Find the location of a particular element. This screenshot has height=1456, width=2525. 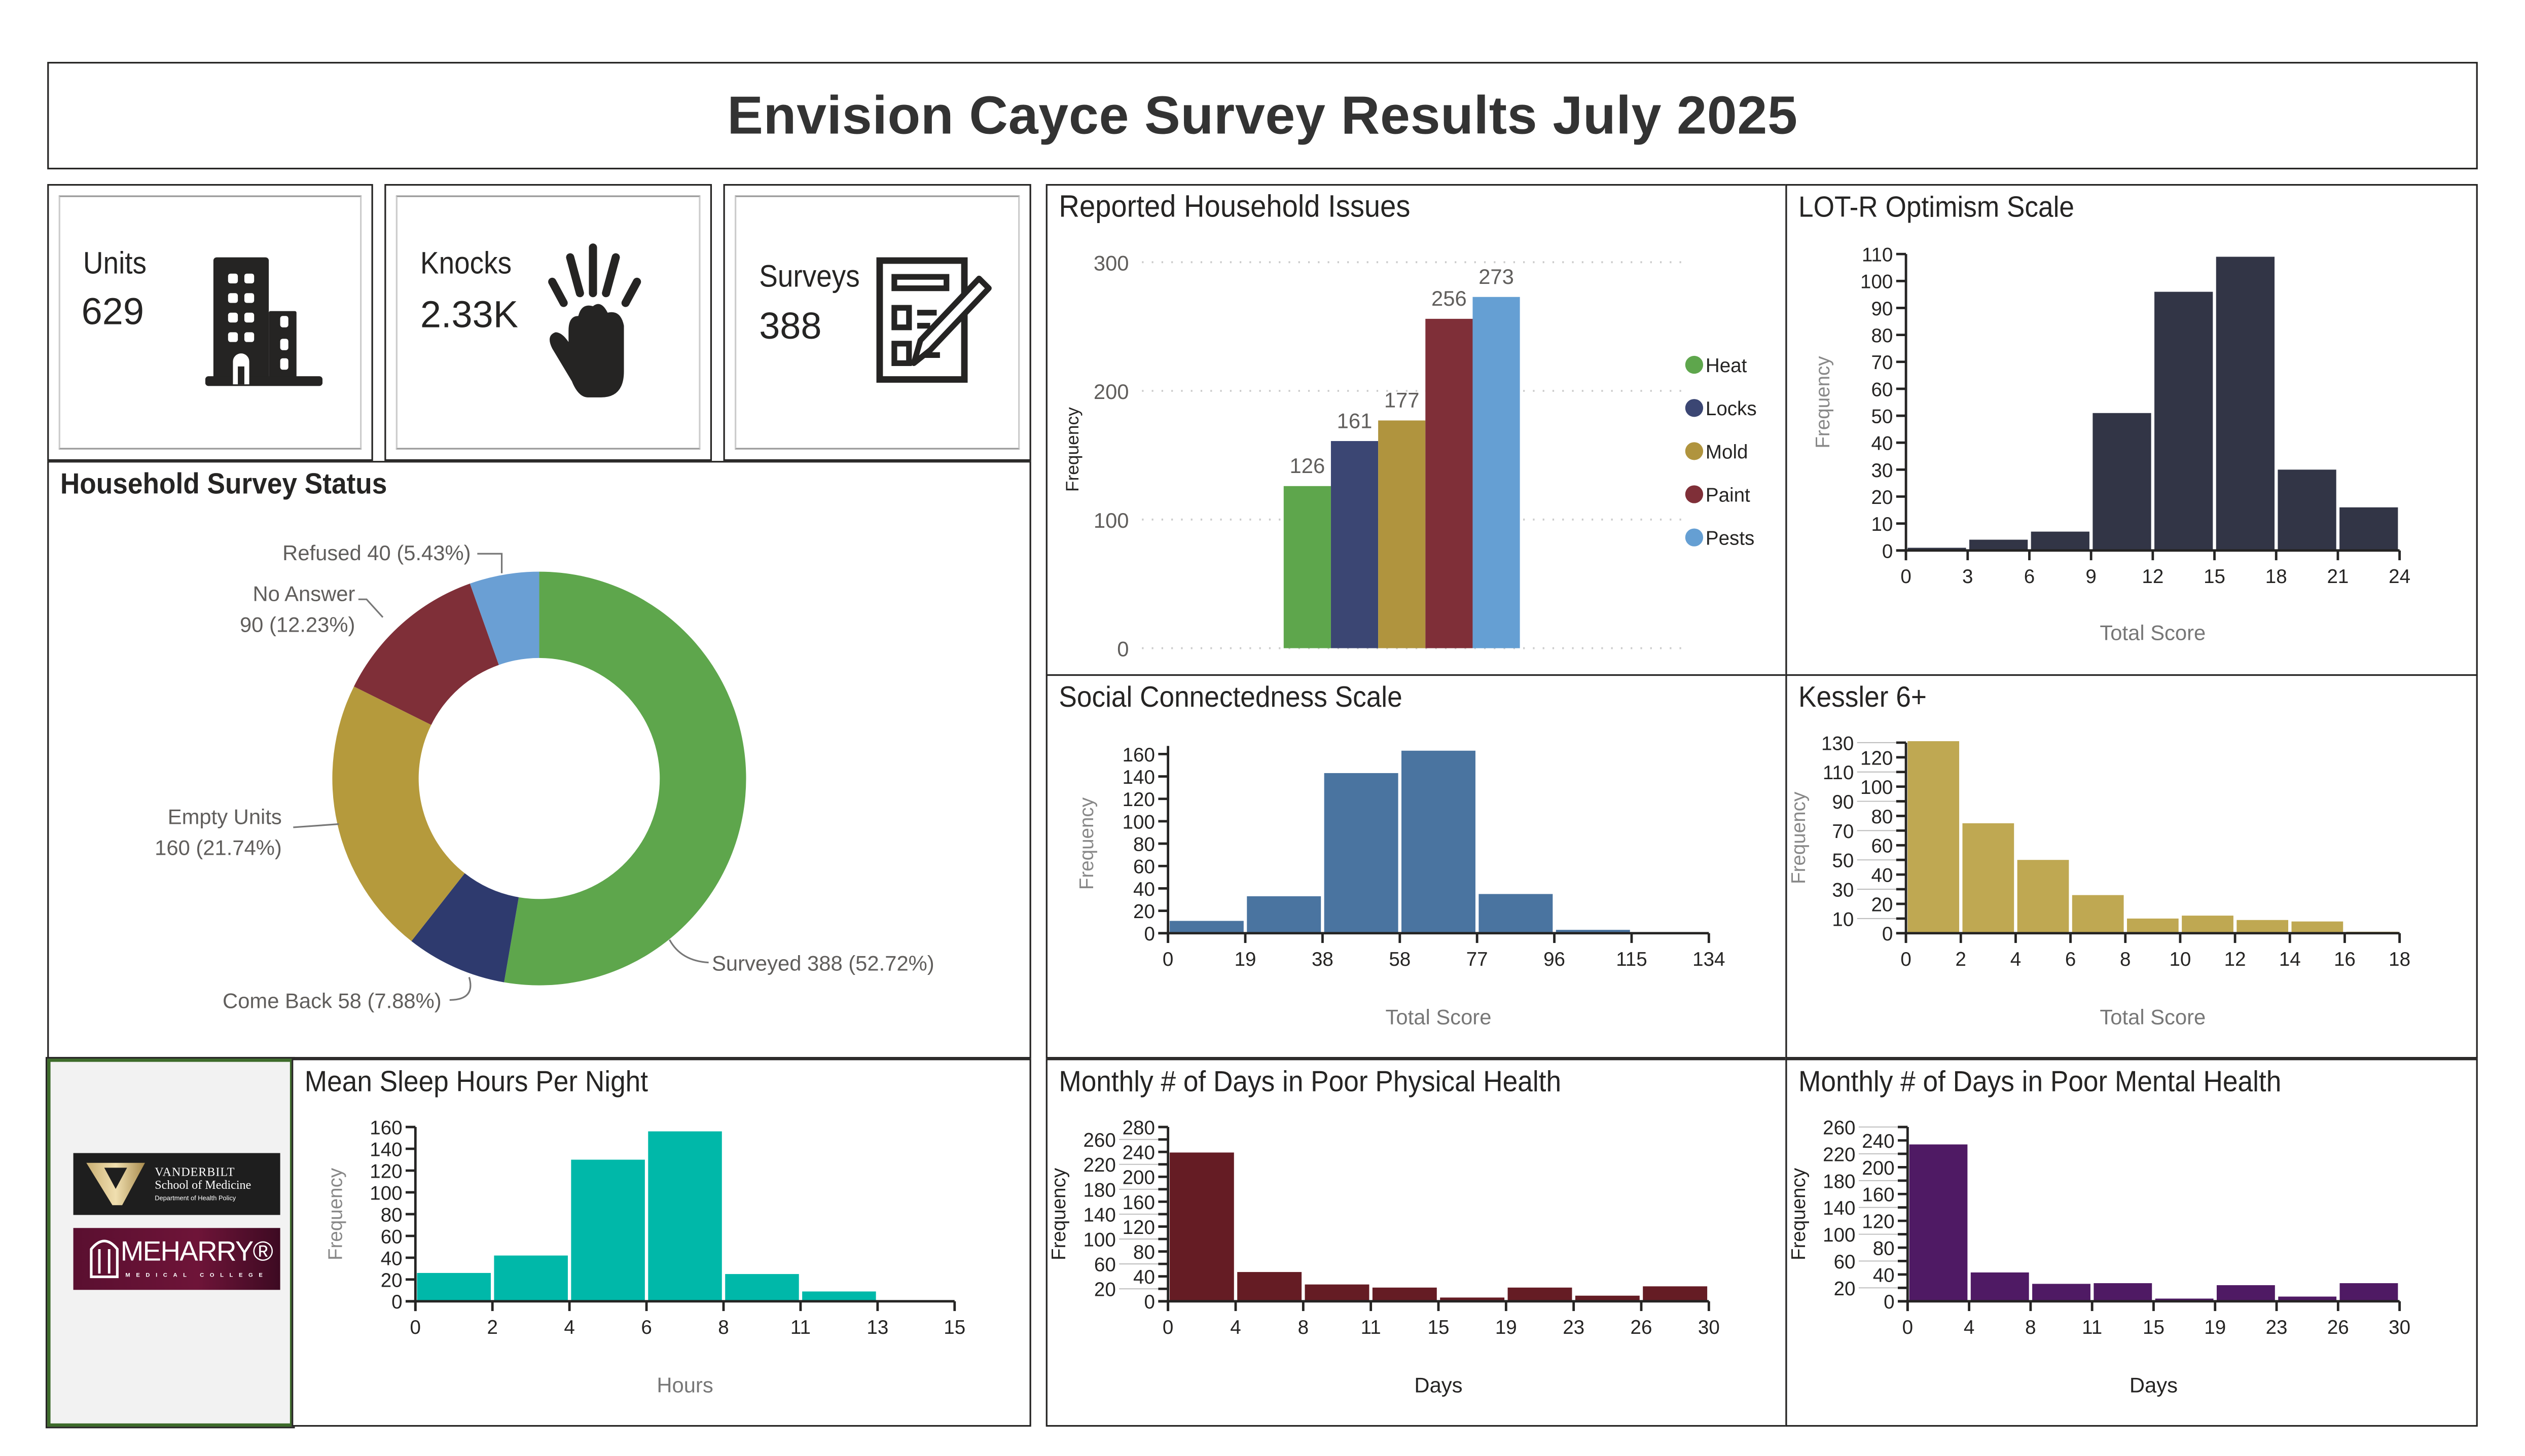

meharry-logo: MEHARRY® MEDICAL COLLEGE is located at coordinates (176, 1259).